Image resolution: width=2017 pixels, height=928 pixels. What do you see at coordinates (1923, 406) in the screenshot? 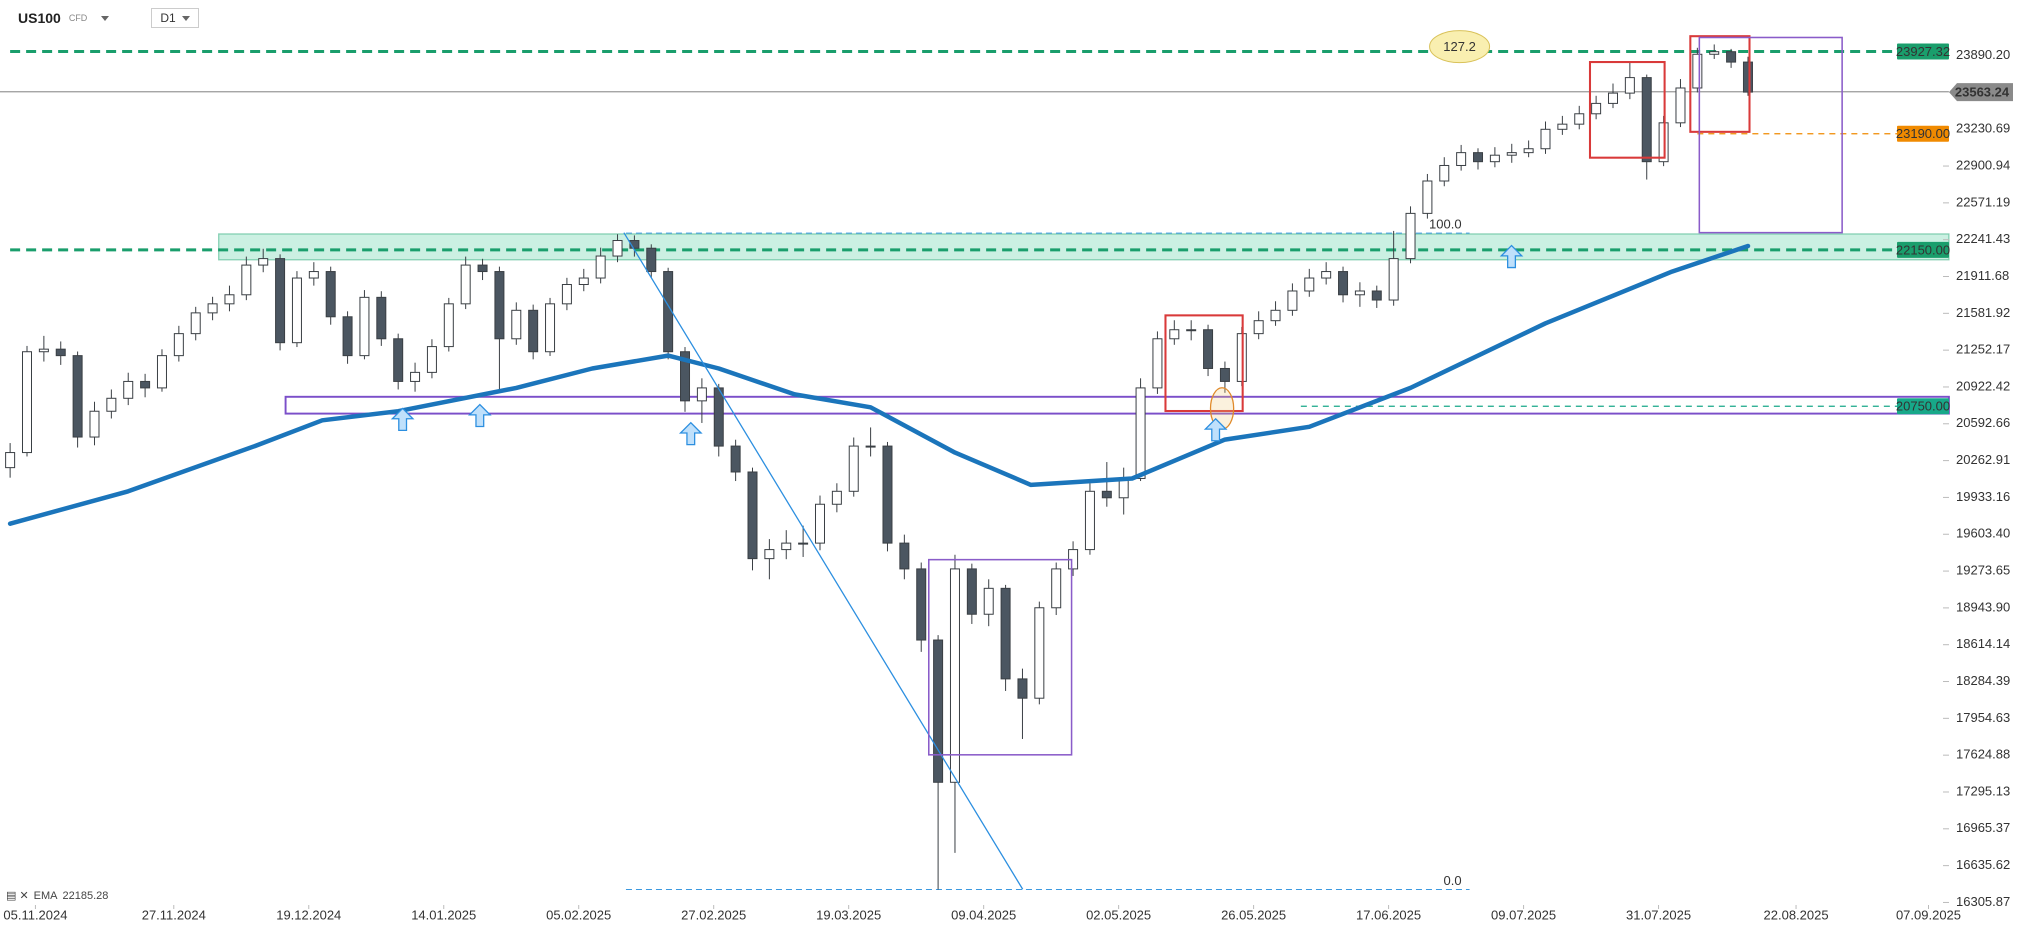
I see `level-label: 20750.00` at bounding box center [1923, 406].